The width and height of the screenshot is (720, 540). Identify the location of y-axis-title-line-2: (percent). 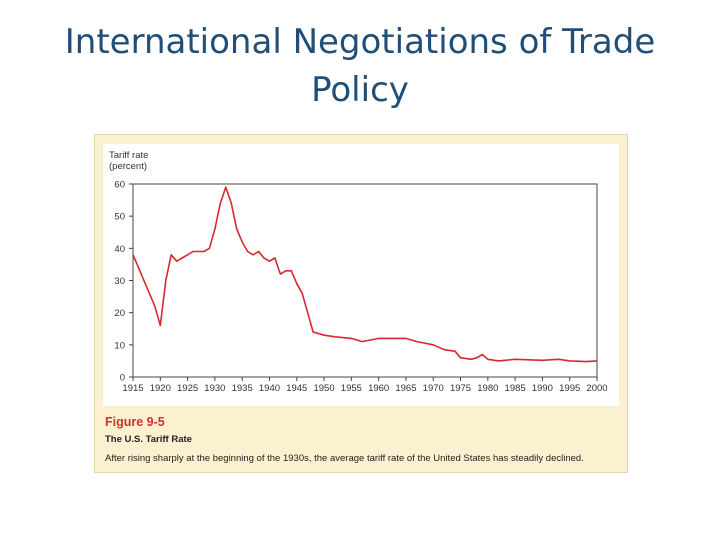
(128, 166).